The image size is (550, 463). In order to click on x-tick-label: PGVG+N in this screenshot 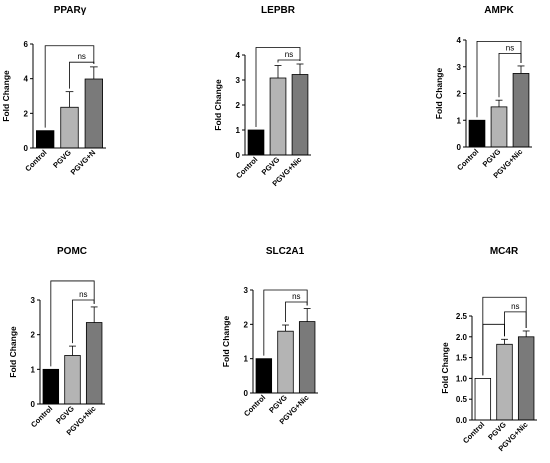, I will do `click(83, 162)`.